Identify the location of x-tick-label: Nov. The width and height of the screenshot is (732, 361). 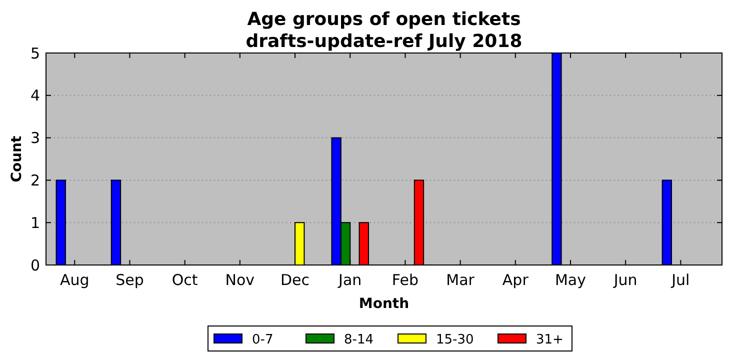
(240, 280).